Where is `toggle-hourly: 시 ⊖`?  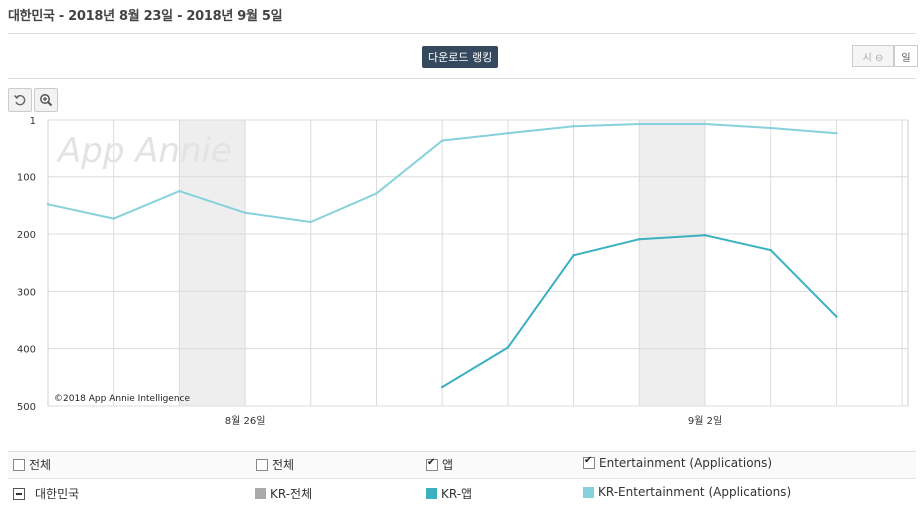
toggle-hourly: 시 ⊖ is located at coordinates (873, 56).